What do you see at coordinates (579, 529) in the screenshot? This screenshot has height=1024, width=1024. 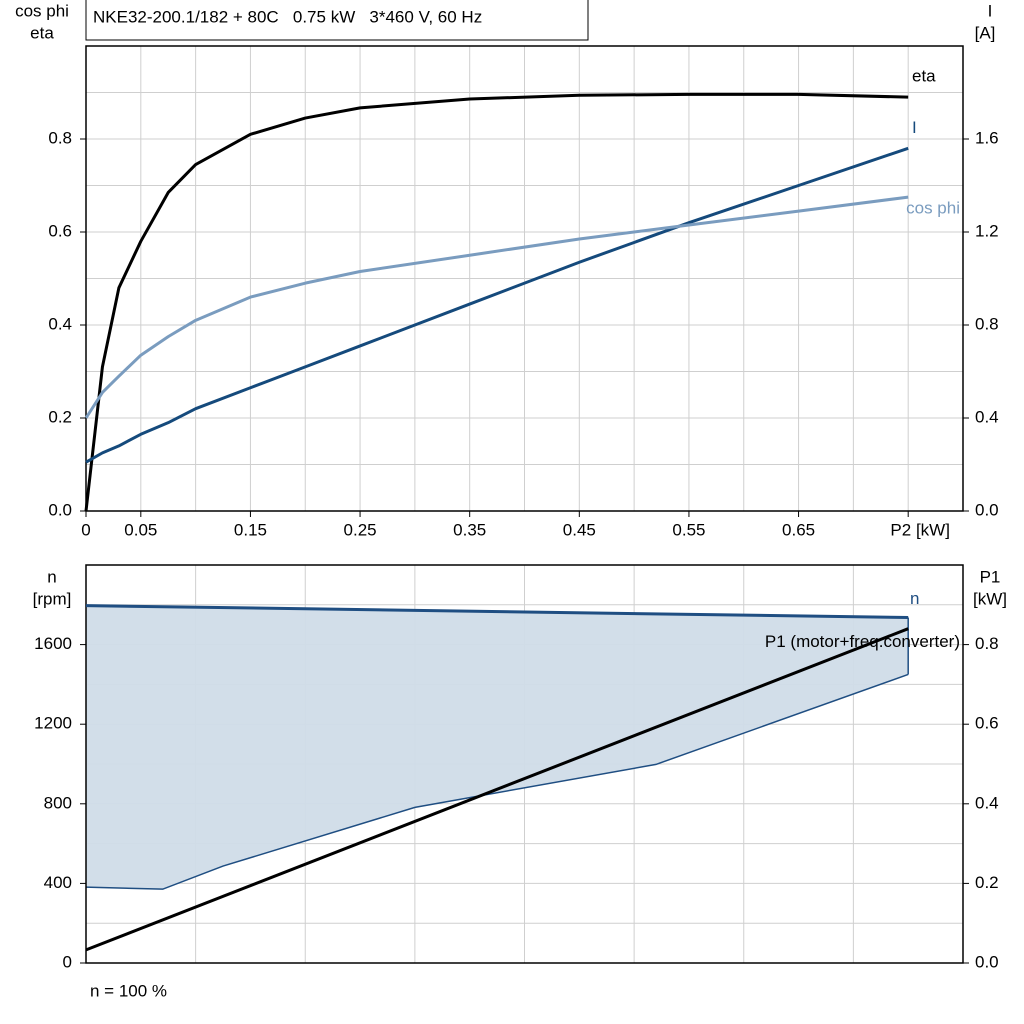 I see `x-tick-label: 0.45` at bounding box center [579, 529].